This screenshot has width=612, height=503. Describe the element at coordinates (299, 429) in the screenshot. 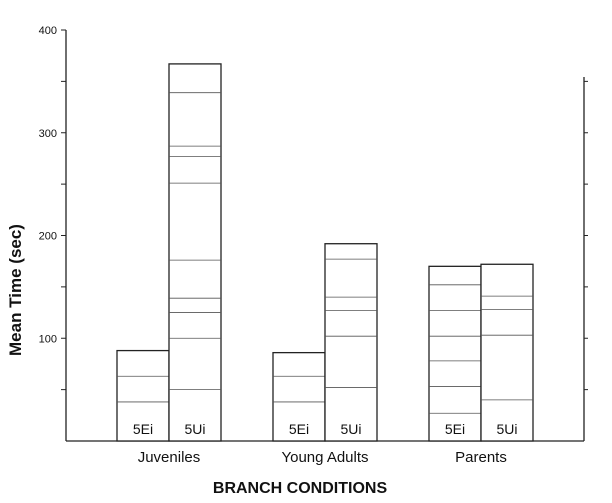

I see `bar-label-1-0: 5Ei` at that location.